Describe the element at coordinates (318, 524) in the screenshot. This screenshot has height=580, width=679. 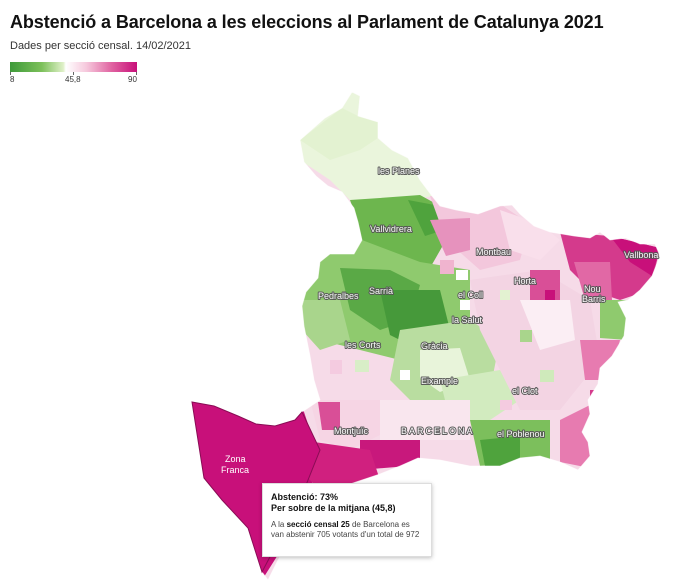
I see `tooltip-desc-section: secció censal 25` at that location.